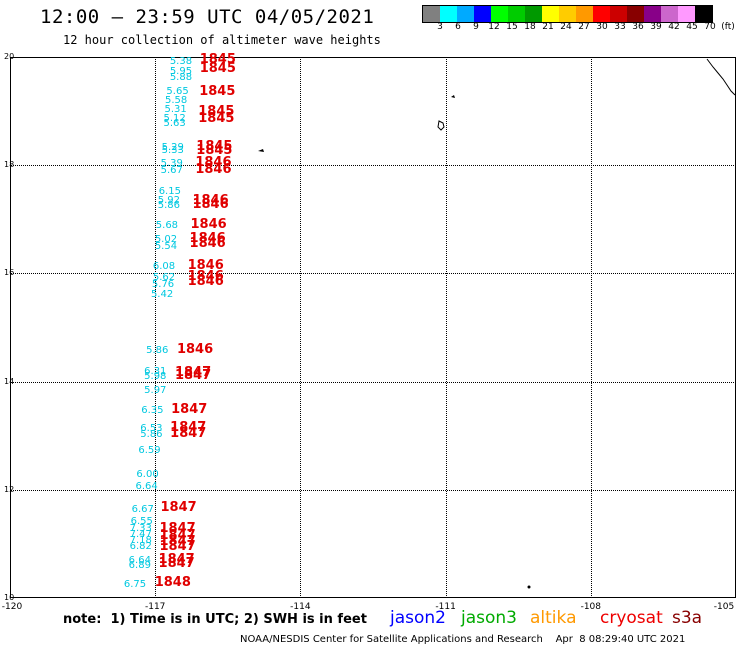  Describe the element at coordinates (418, 618) in the screenshot. I see `satellite-legend-jason2: jason2` at that location.